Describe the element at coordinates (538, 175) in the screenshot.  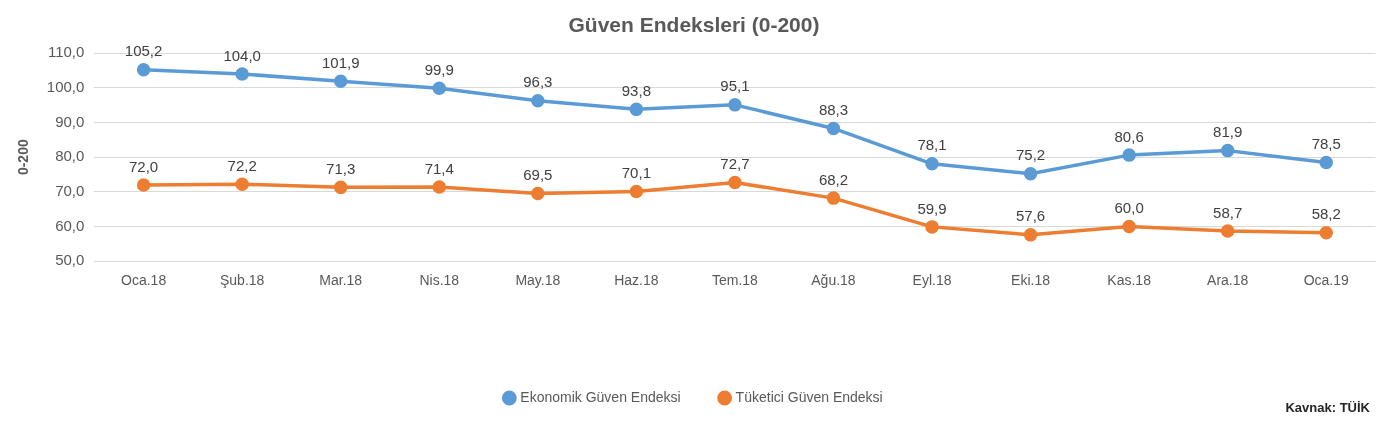
I see `data-label: 69,5` at that location.